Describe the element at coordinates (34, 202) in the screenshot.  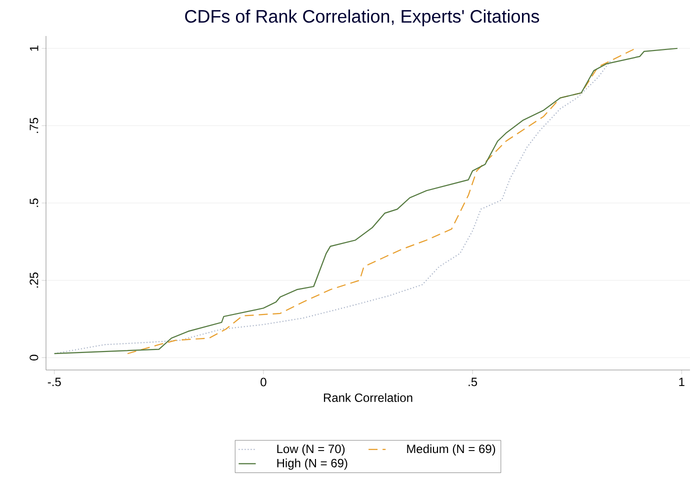
I see `y-tick-label: .5` at that location.